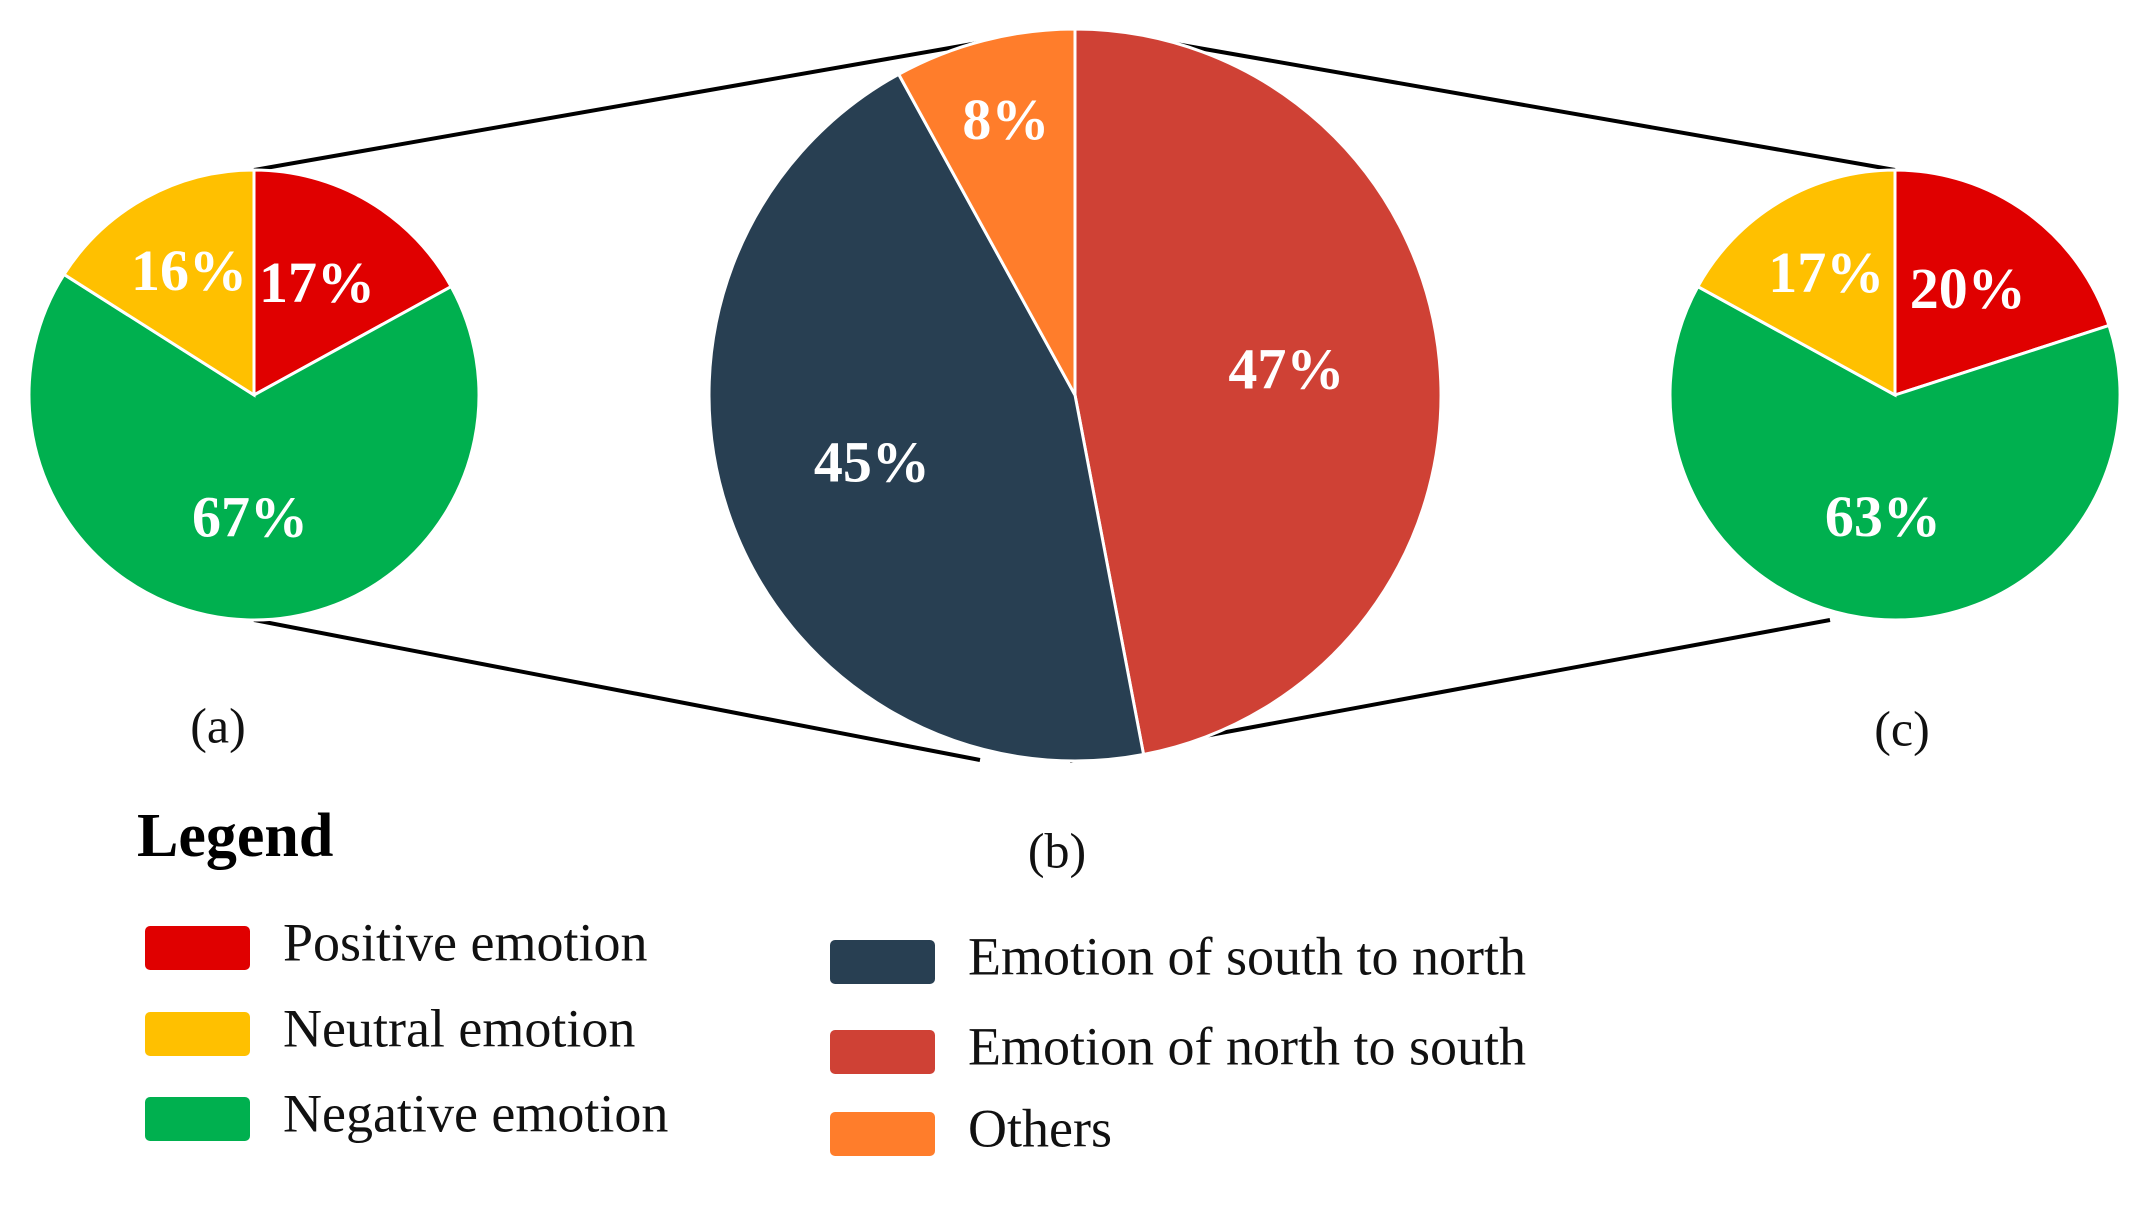  What do you see at coordinates (1057, 850) in the screenshot?
I see `panel-caption-b: (b)` at bounding box center [1057, 850].